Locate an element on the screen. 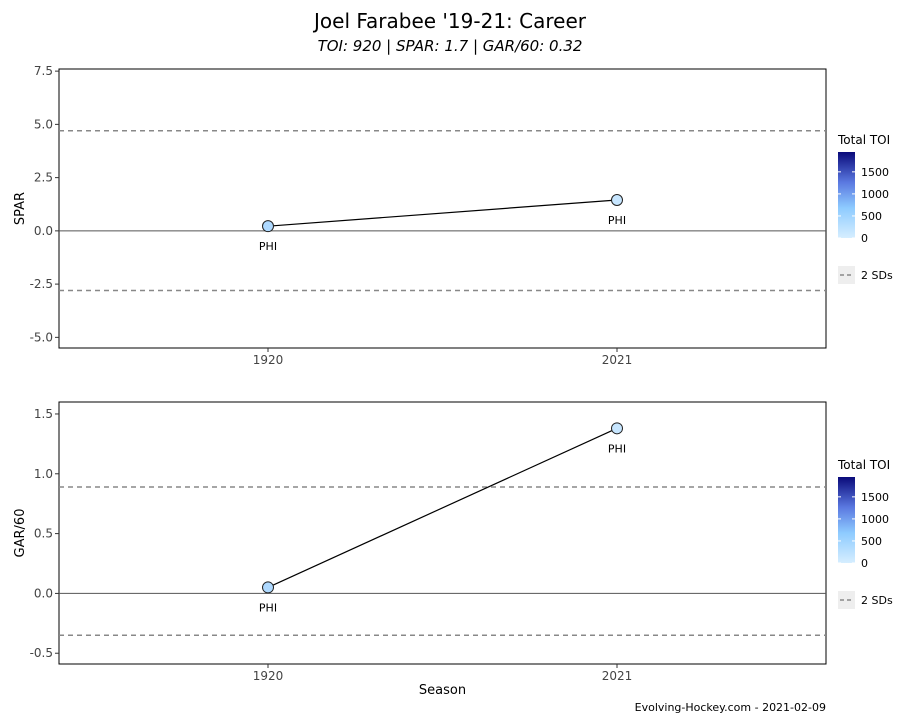  y-tick-label: 2.5 is located at coordinates (43, 178).